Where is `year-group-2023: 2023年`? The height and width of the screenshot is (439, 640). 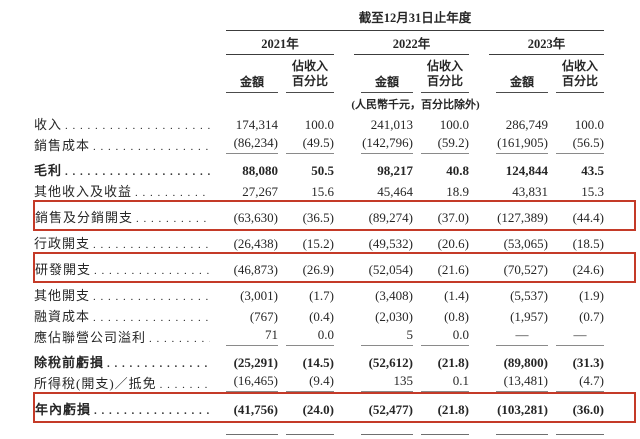 year-group-2023: 2023年 is located at coordinates (537, 43).